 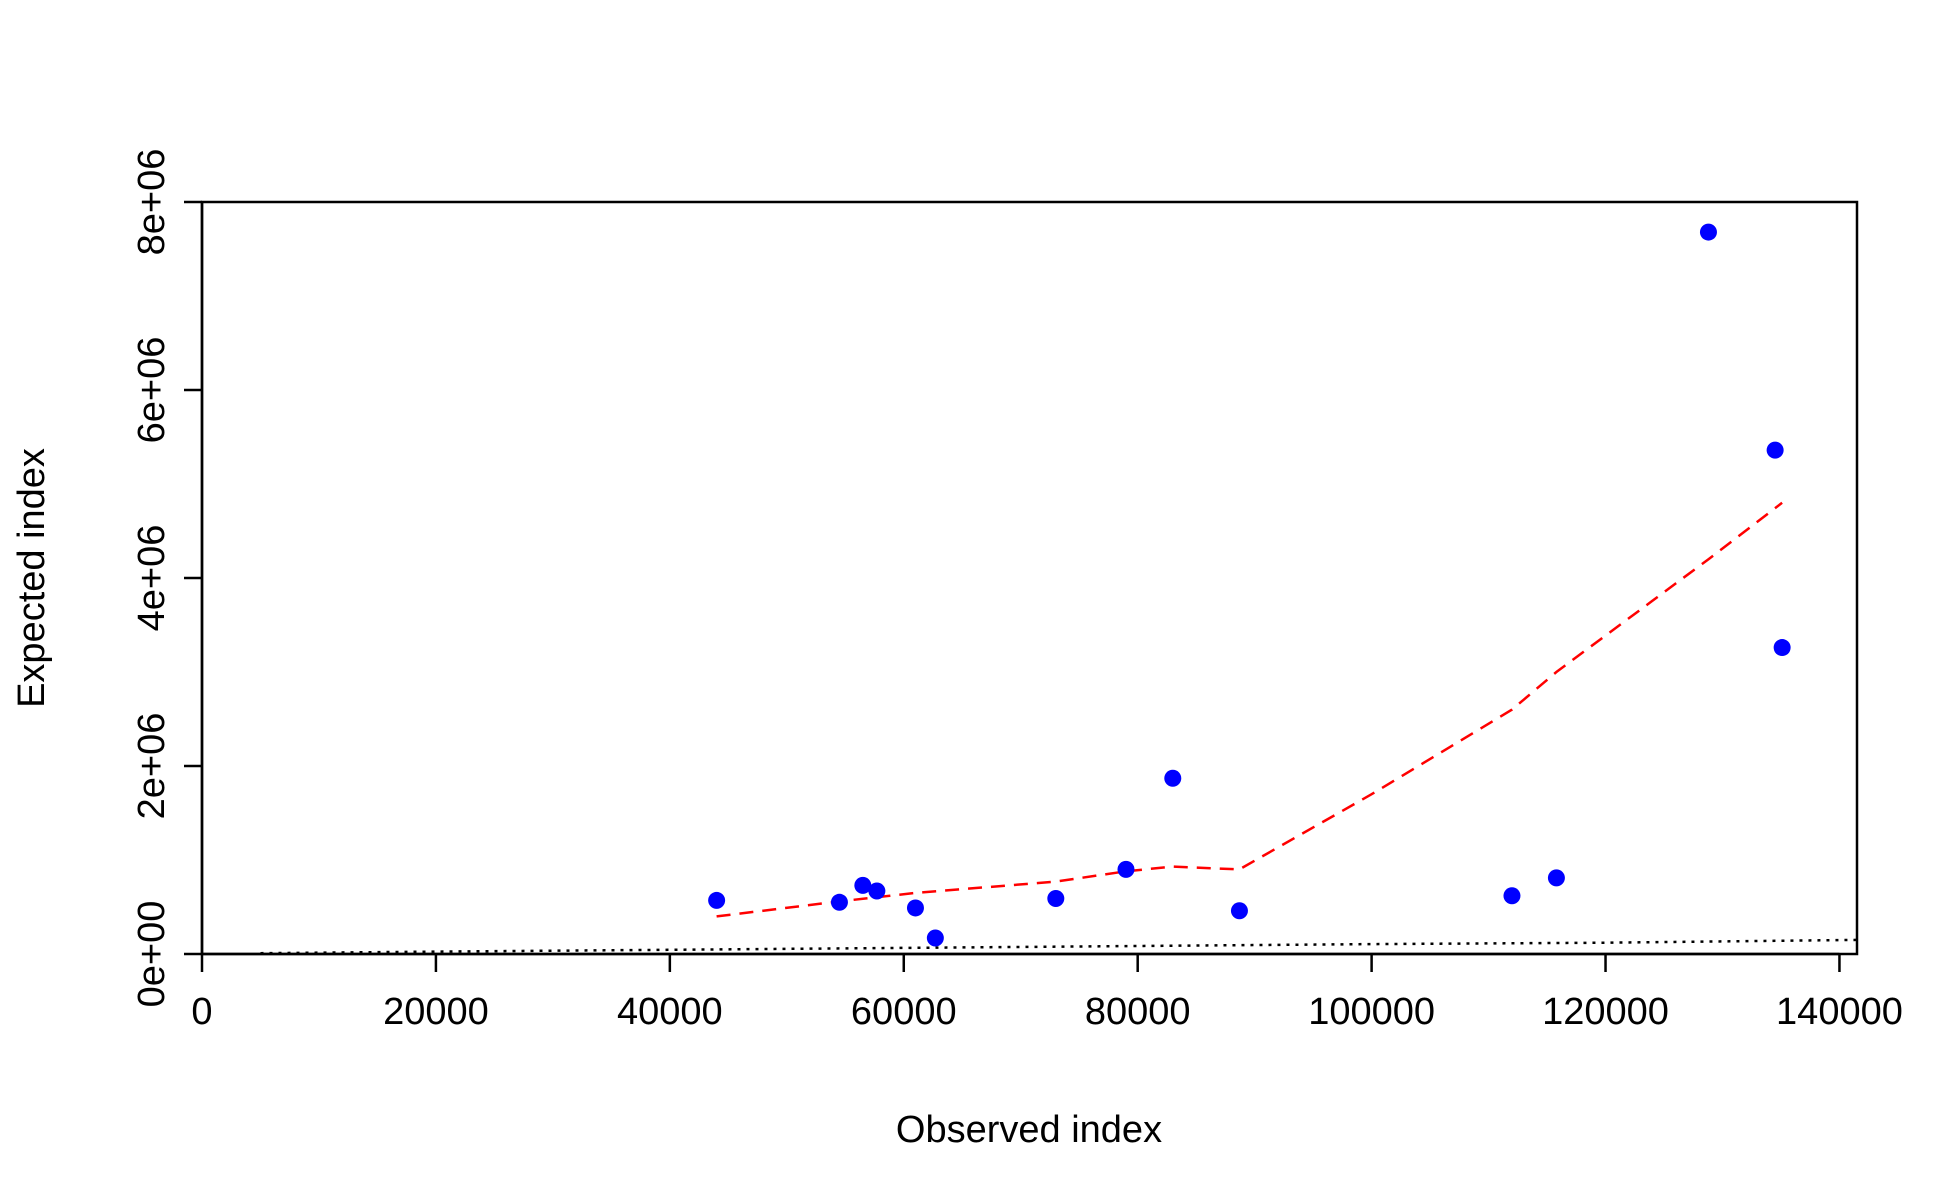 I want to click on x-tick-label: 0, so click(x=201, y=1012).